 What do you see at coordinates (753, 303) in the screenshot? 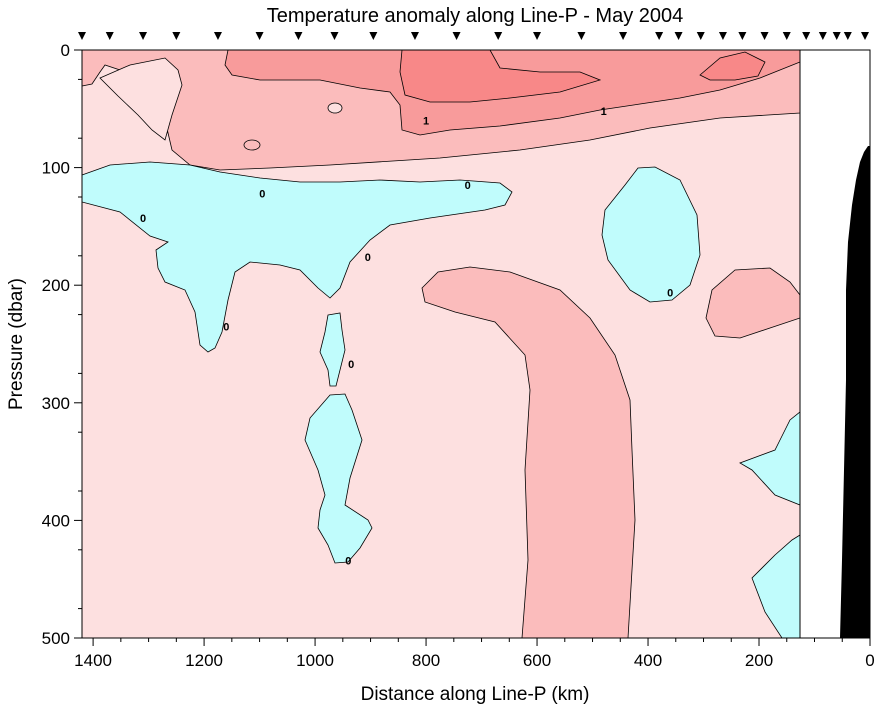
I see `field-warm-right-blob` at bounding box center [753, 303].